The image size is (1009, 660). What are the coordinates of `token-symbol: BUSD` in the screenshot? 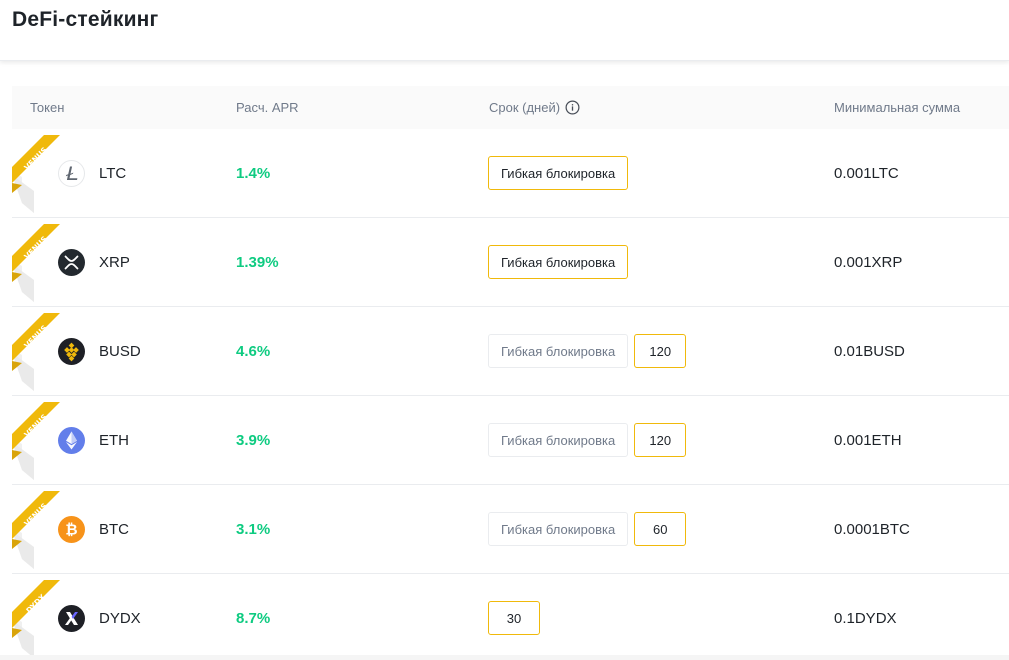 It's located at (120, 351).